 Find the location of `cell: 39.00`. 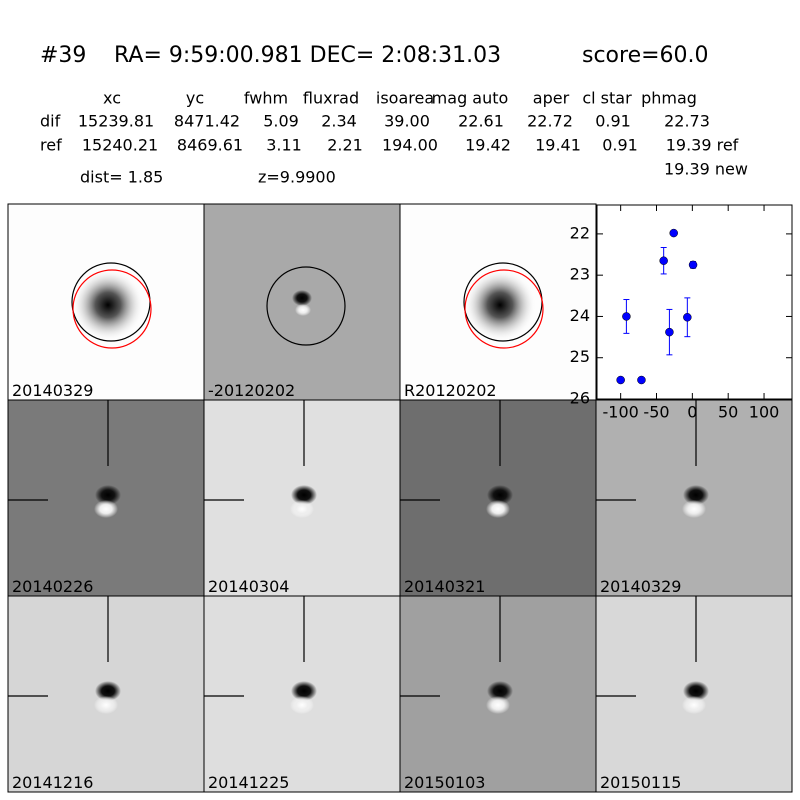

cell: 39.00 is located at coordinates (407, 121).